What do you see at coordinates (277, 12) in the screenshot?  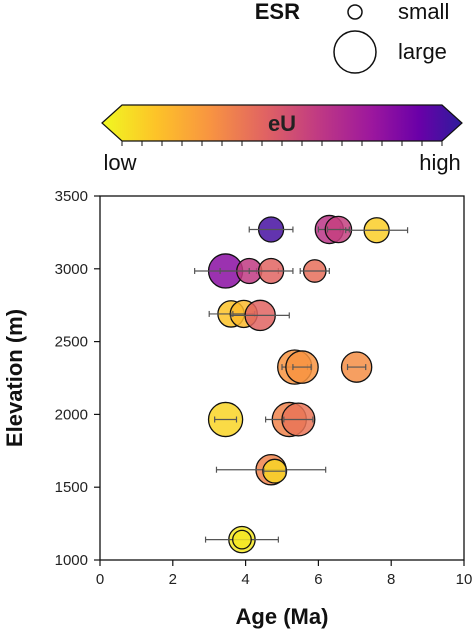 I see `legend-title: ESR` at bounding box center [277, 12].